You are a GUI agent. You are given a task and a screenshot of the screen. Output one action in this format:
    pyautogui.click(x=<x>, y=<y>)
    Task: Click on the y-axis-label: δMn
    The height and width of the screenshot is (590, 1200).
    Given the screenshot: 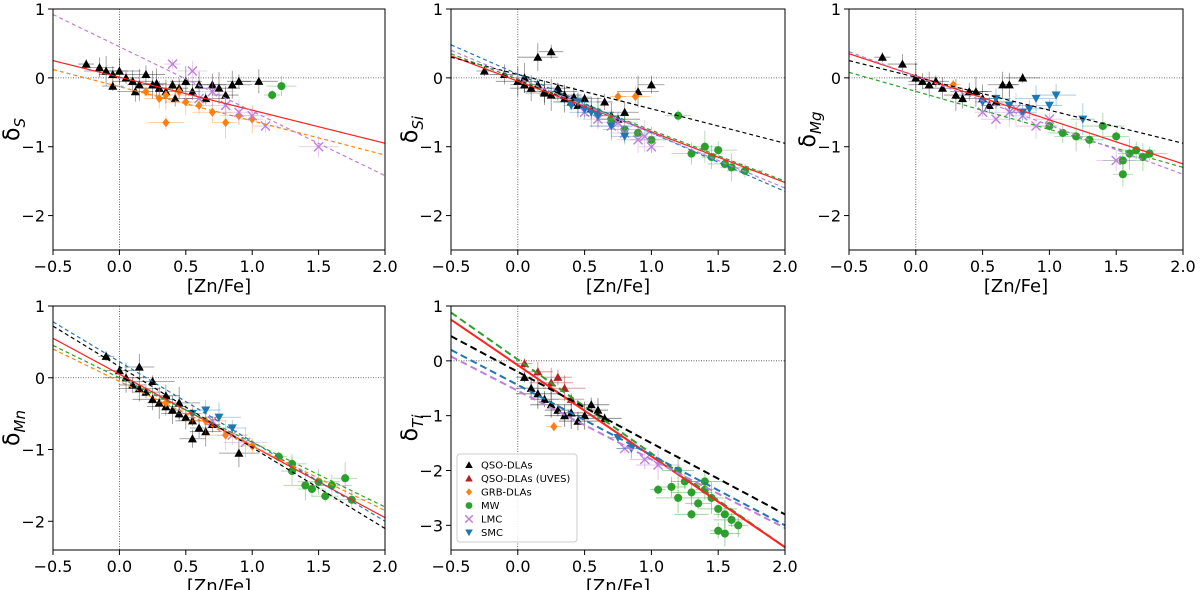 What is the action you would take?
    pyautogui.click(x=14, y=428)
    